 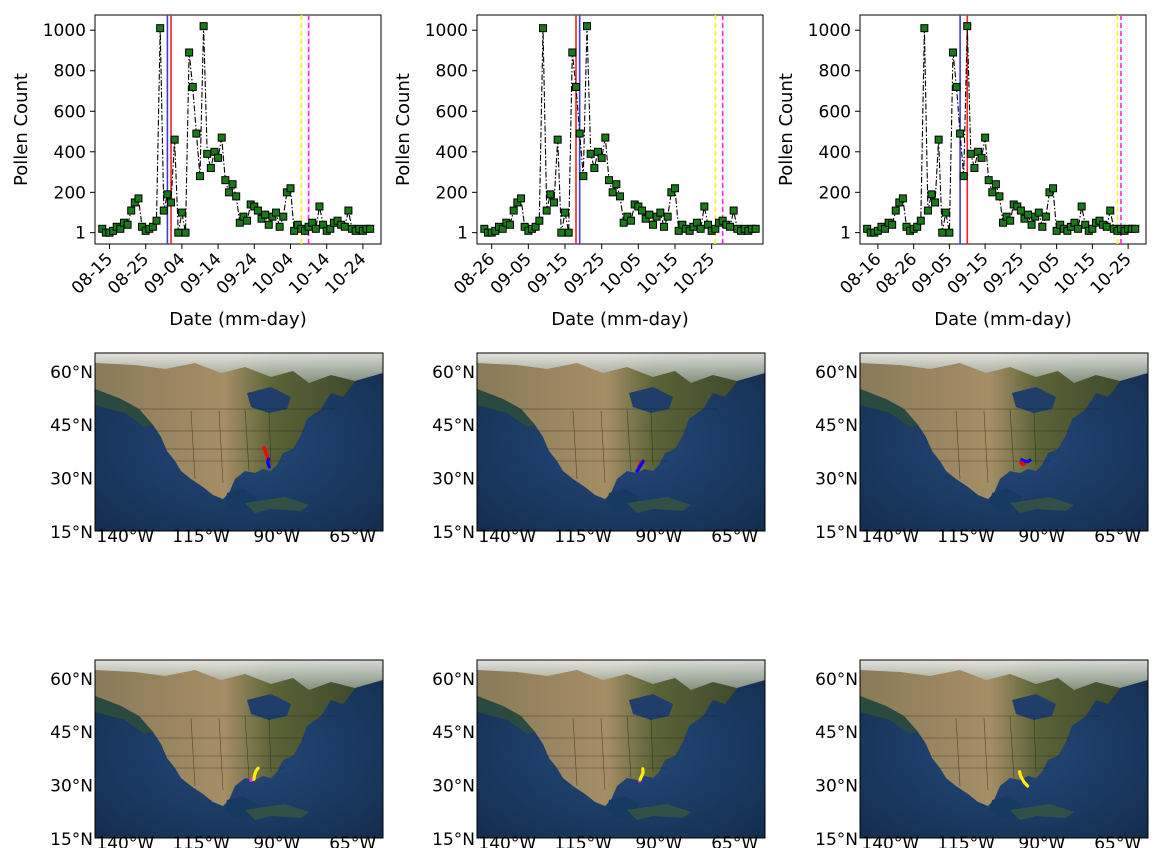 What do you see at coordinates (621, 273) in the screenshot?
I see `x-tick-label: 10-05` at bounding box center [621, 273].